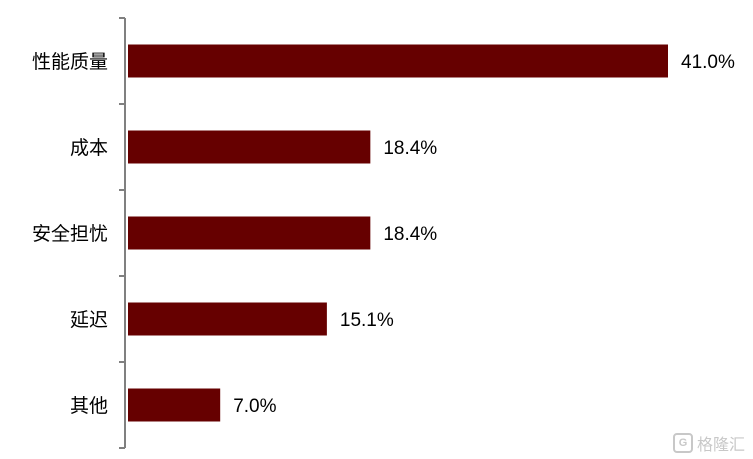 The image size is (753, 459). What do you see at coordinates (70, 62) in the screenshot?
I see `category-label: 性能质量` at bounding box center [70, 62].